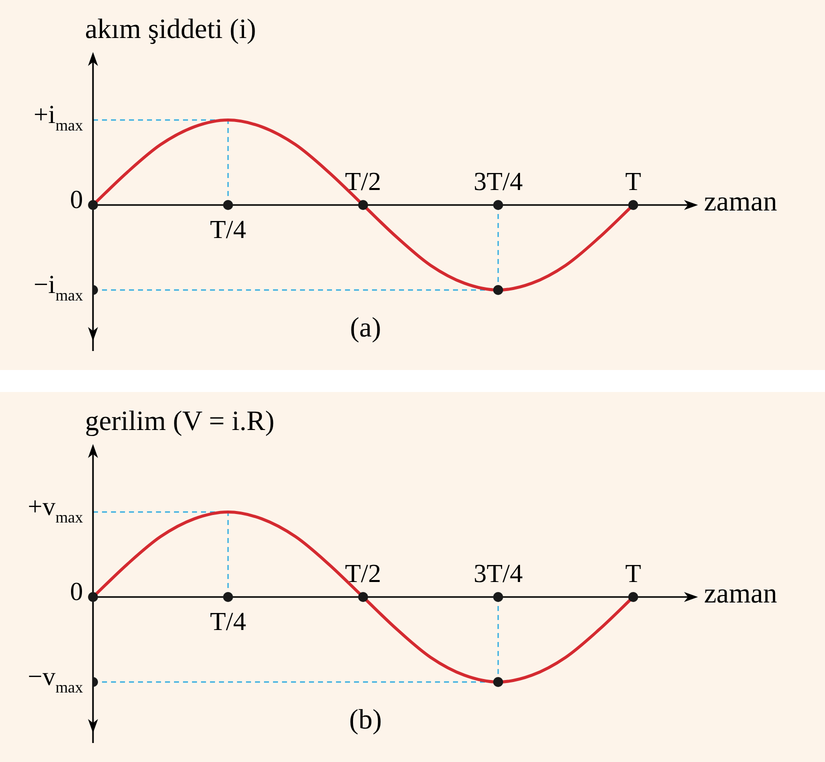 The image size is (825, 762). What do you see at coordinates (366, 328) in the screenshot?
I see `text: (a)` at bounding box center [366, 328].